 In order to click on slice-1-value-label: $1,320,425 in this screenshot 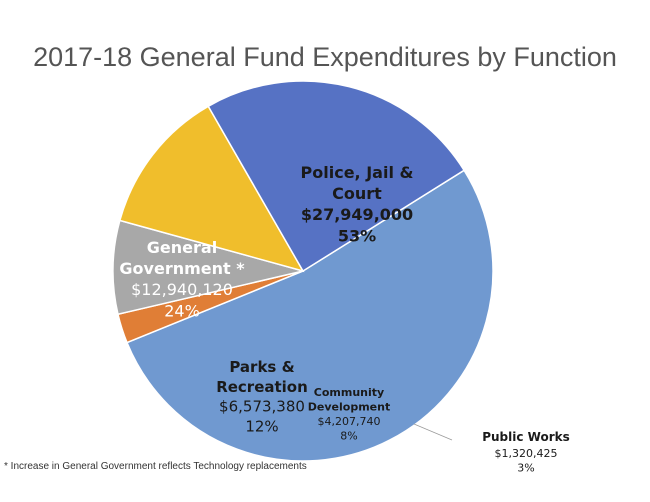, I will do `click(526, 453)`.